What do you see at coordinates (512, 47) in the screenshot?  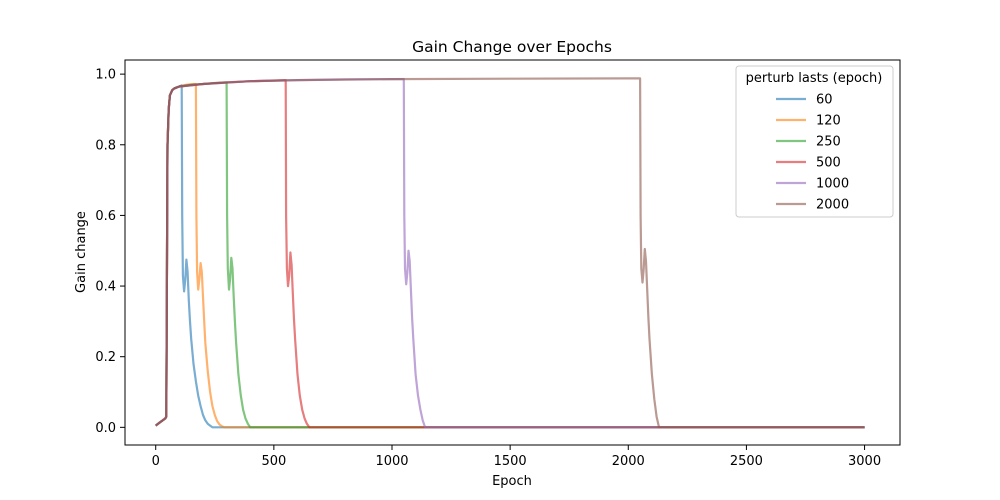 I see `chart-title: Gain Change over Epochs` at bounding box center [512, 47].